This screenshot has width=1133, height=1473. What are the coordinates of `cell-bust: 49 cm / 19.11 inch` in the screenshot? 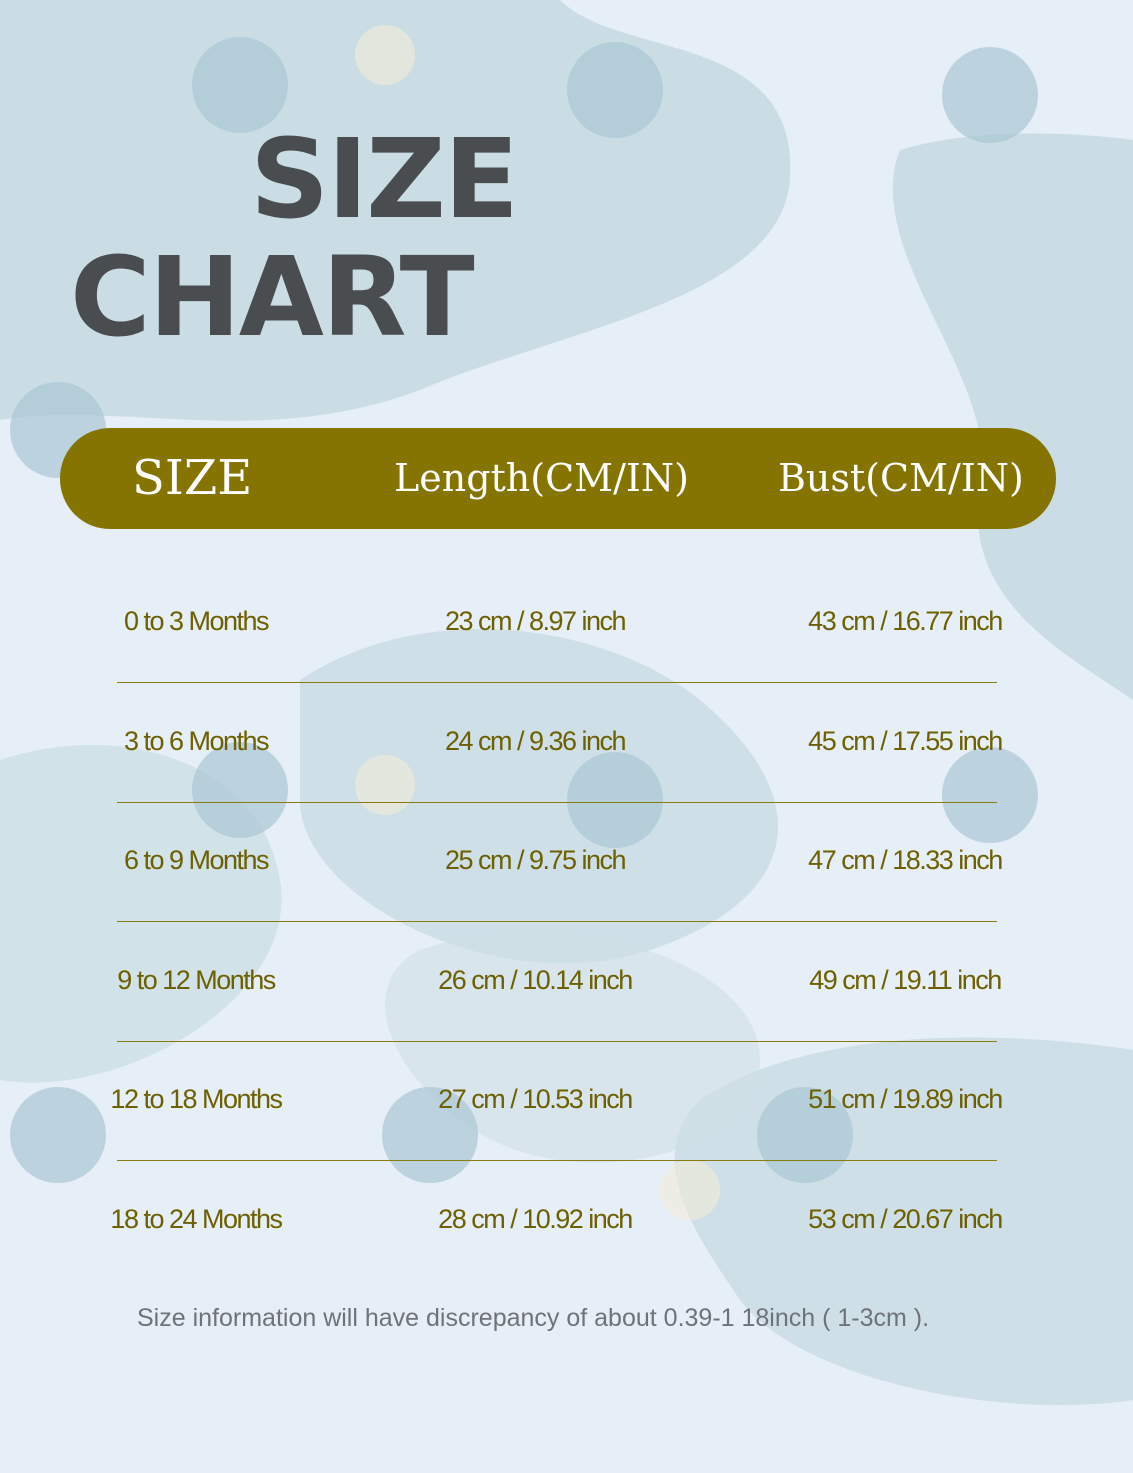 It's located at (905, 979).